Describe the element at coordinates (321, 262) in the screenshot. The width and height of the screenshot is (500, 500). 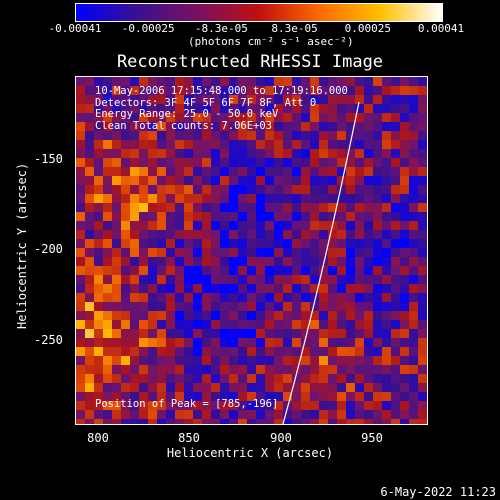
I see `solar-limb-line` at that location.